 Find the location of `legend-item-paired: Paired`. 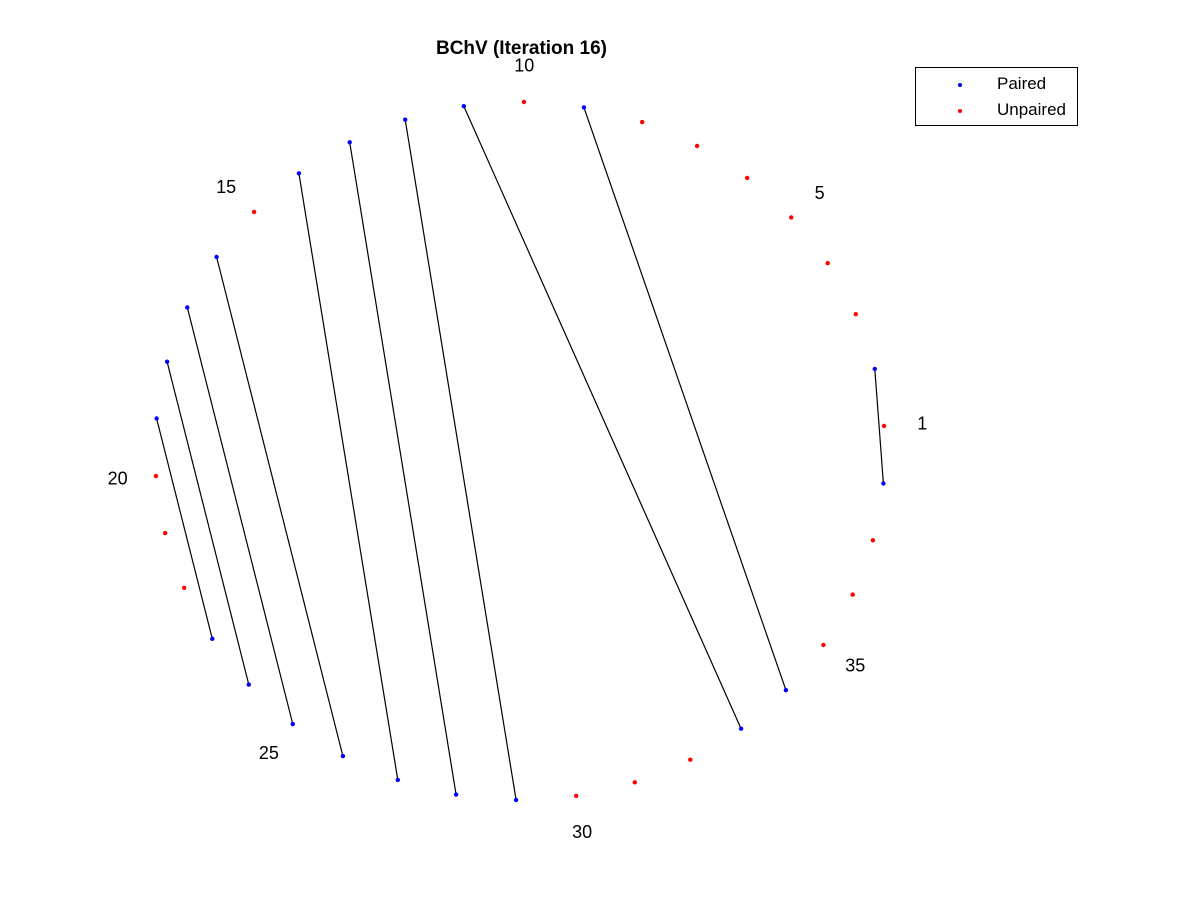

legend-item-paired: Paired is located at coordinates (996, 85).